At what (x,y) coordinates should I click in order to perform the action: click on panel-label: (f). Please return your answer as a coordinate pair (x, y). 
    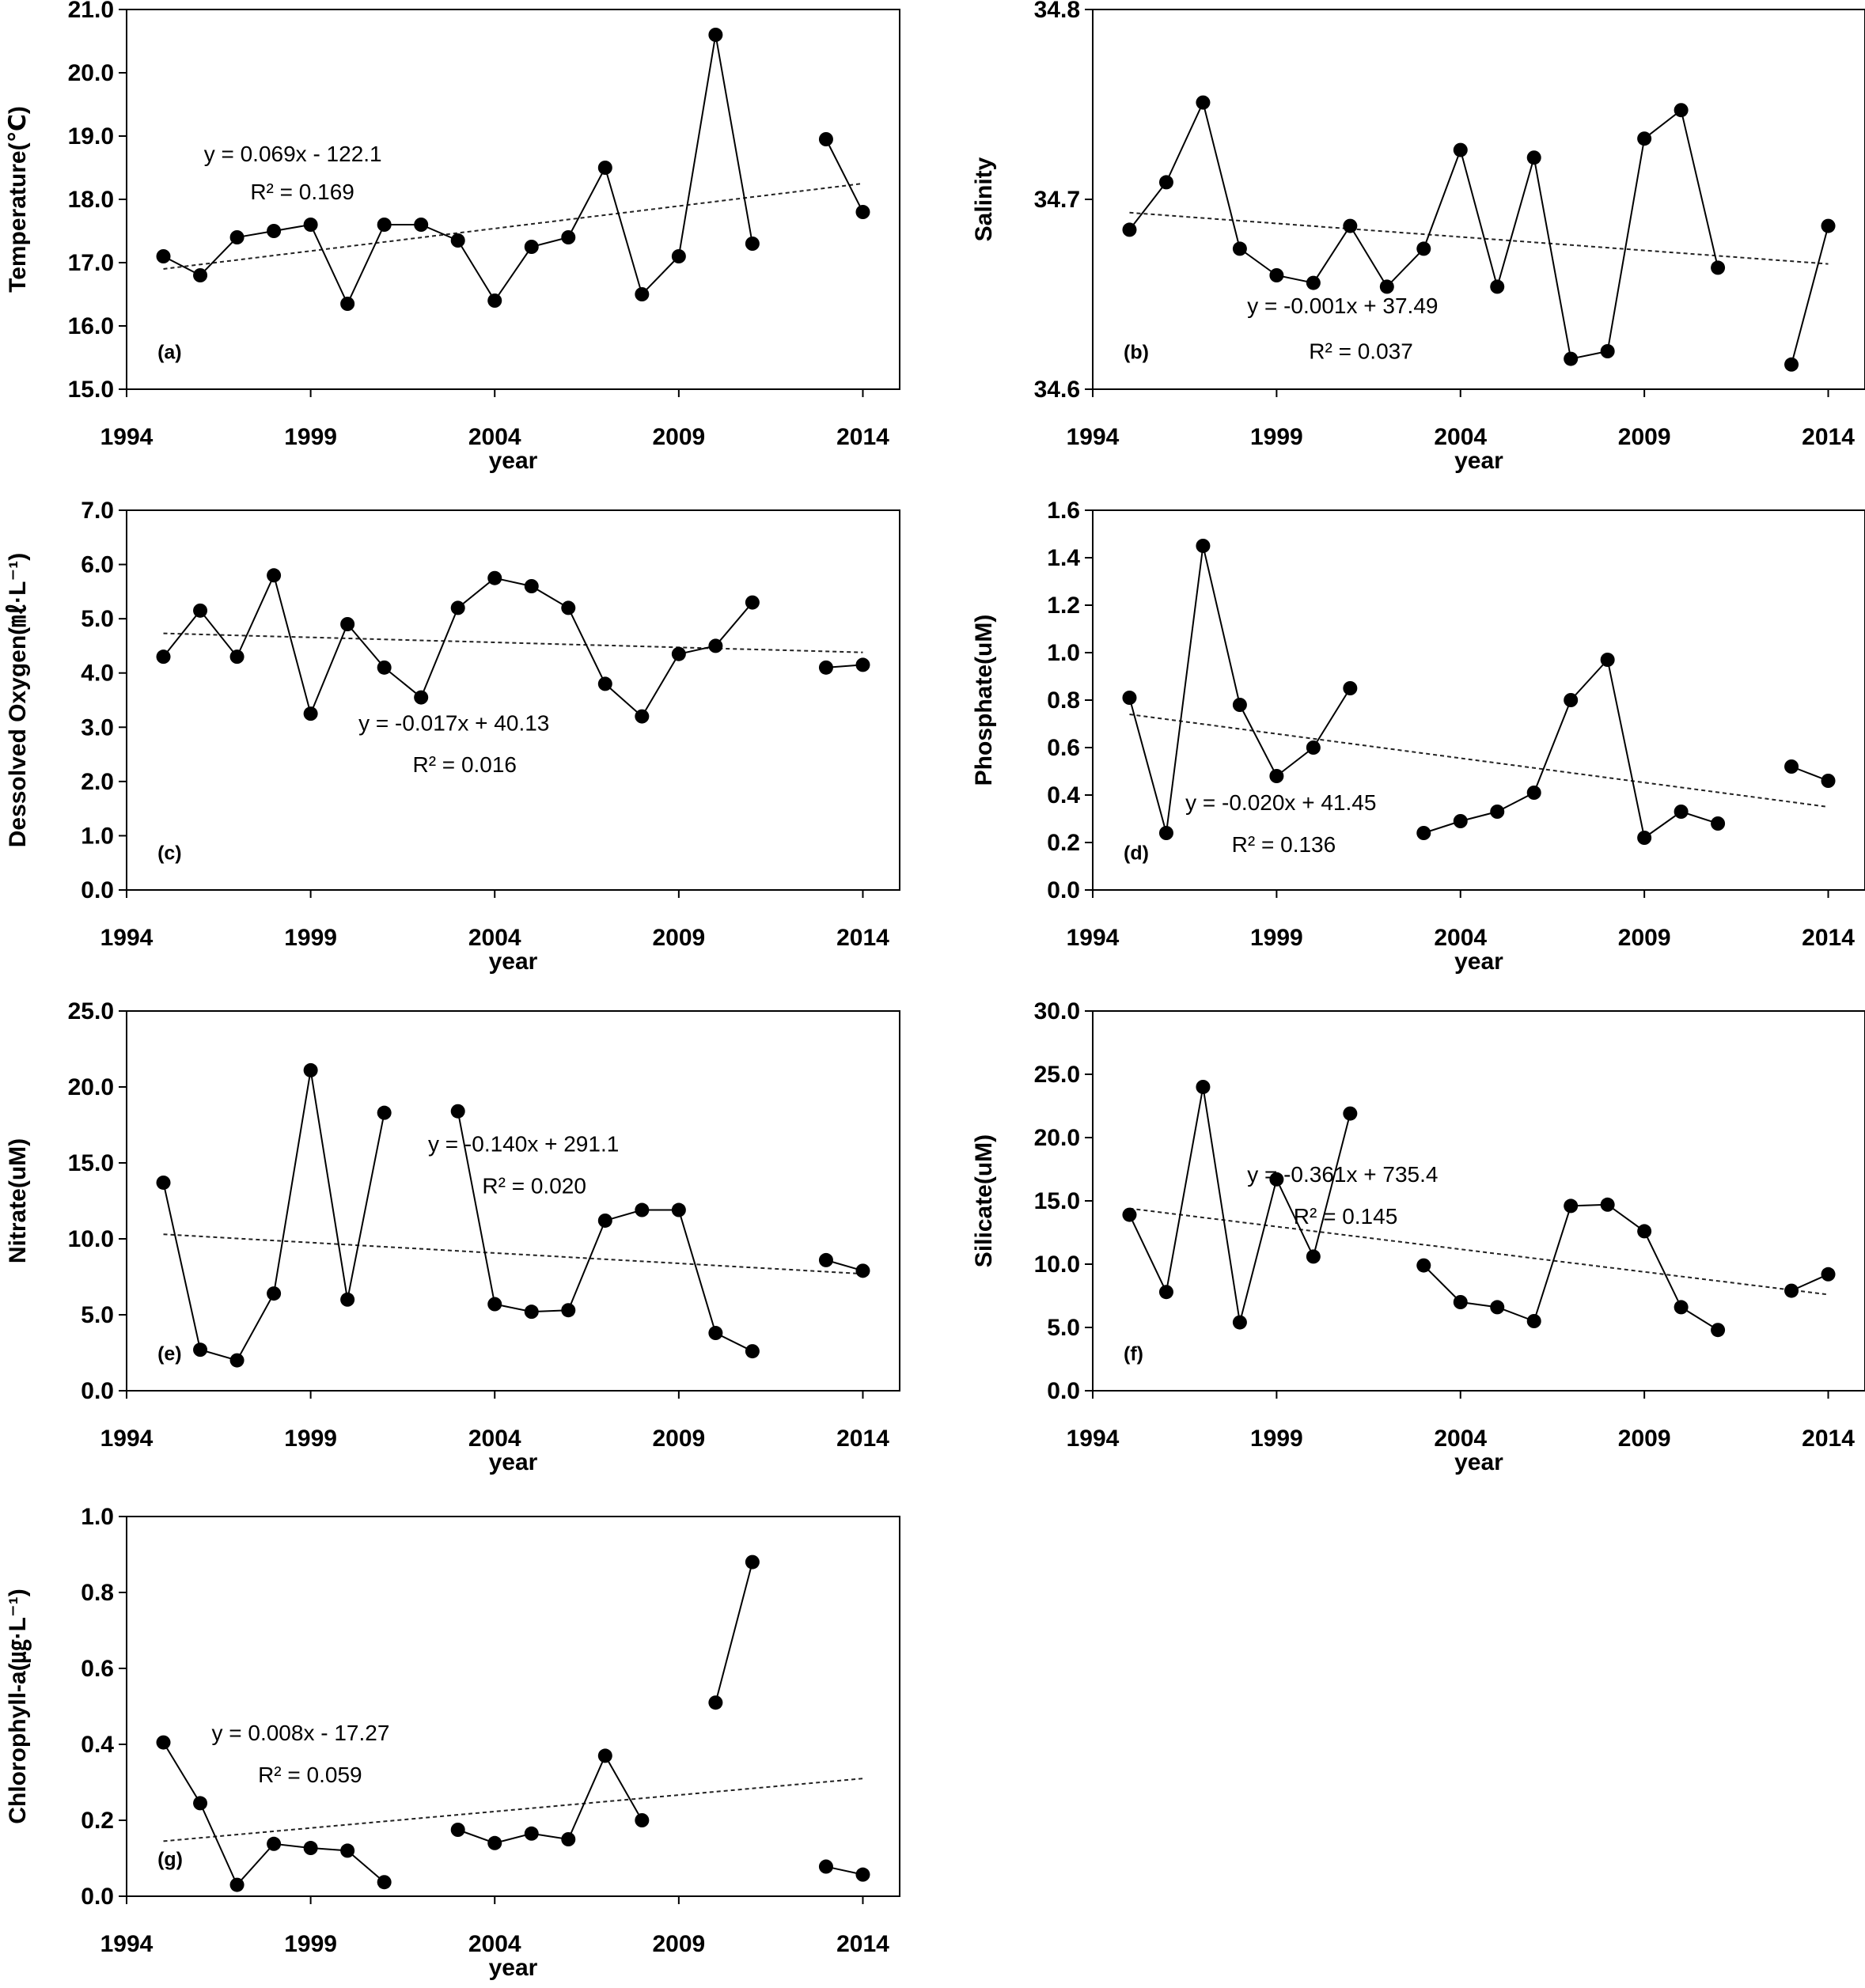
    Looking at the image, I should click on (1133, 1354).